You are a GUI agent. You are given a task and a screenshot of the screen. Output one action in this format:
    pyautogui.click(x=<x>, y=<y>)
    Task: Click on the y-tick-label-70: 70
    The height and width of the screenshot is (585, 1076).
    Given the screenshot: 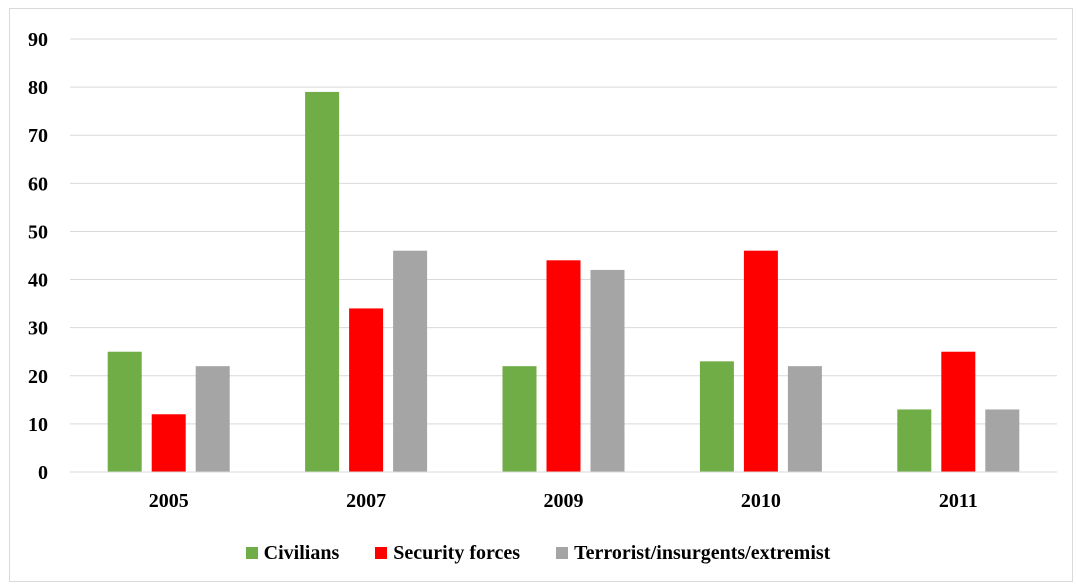 What is the action you would take?
    pyautogui.click(x=38, y=136)
    